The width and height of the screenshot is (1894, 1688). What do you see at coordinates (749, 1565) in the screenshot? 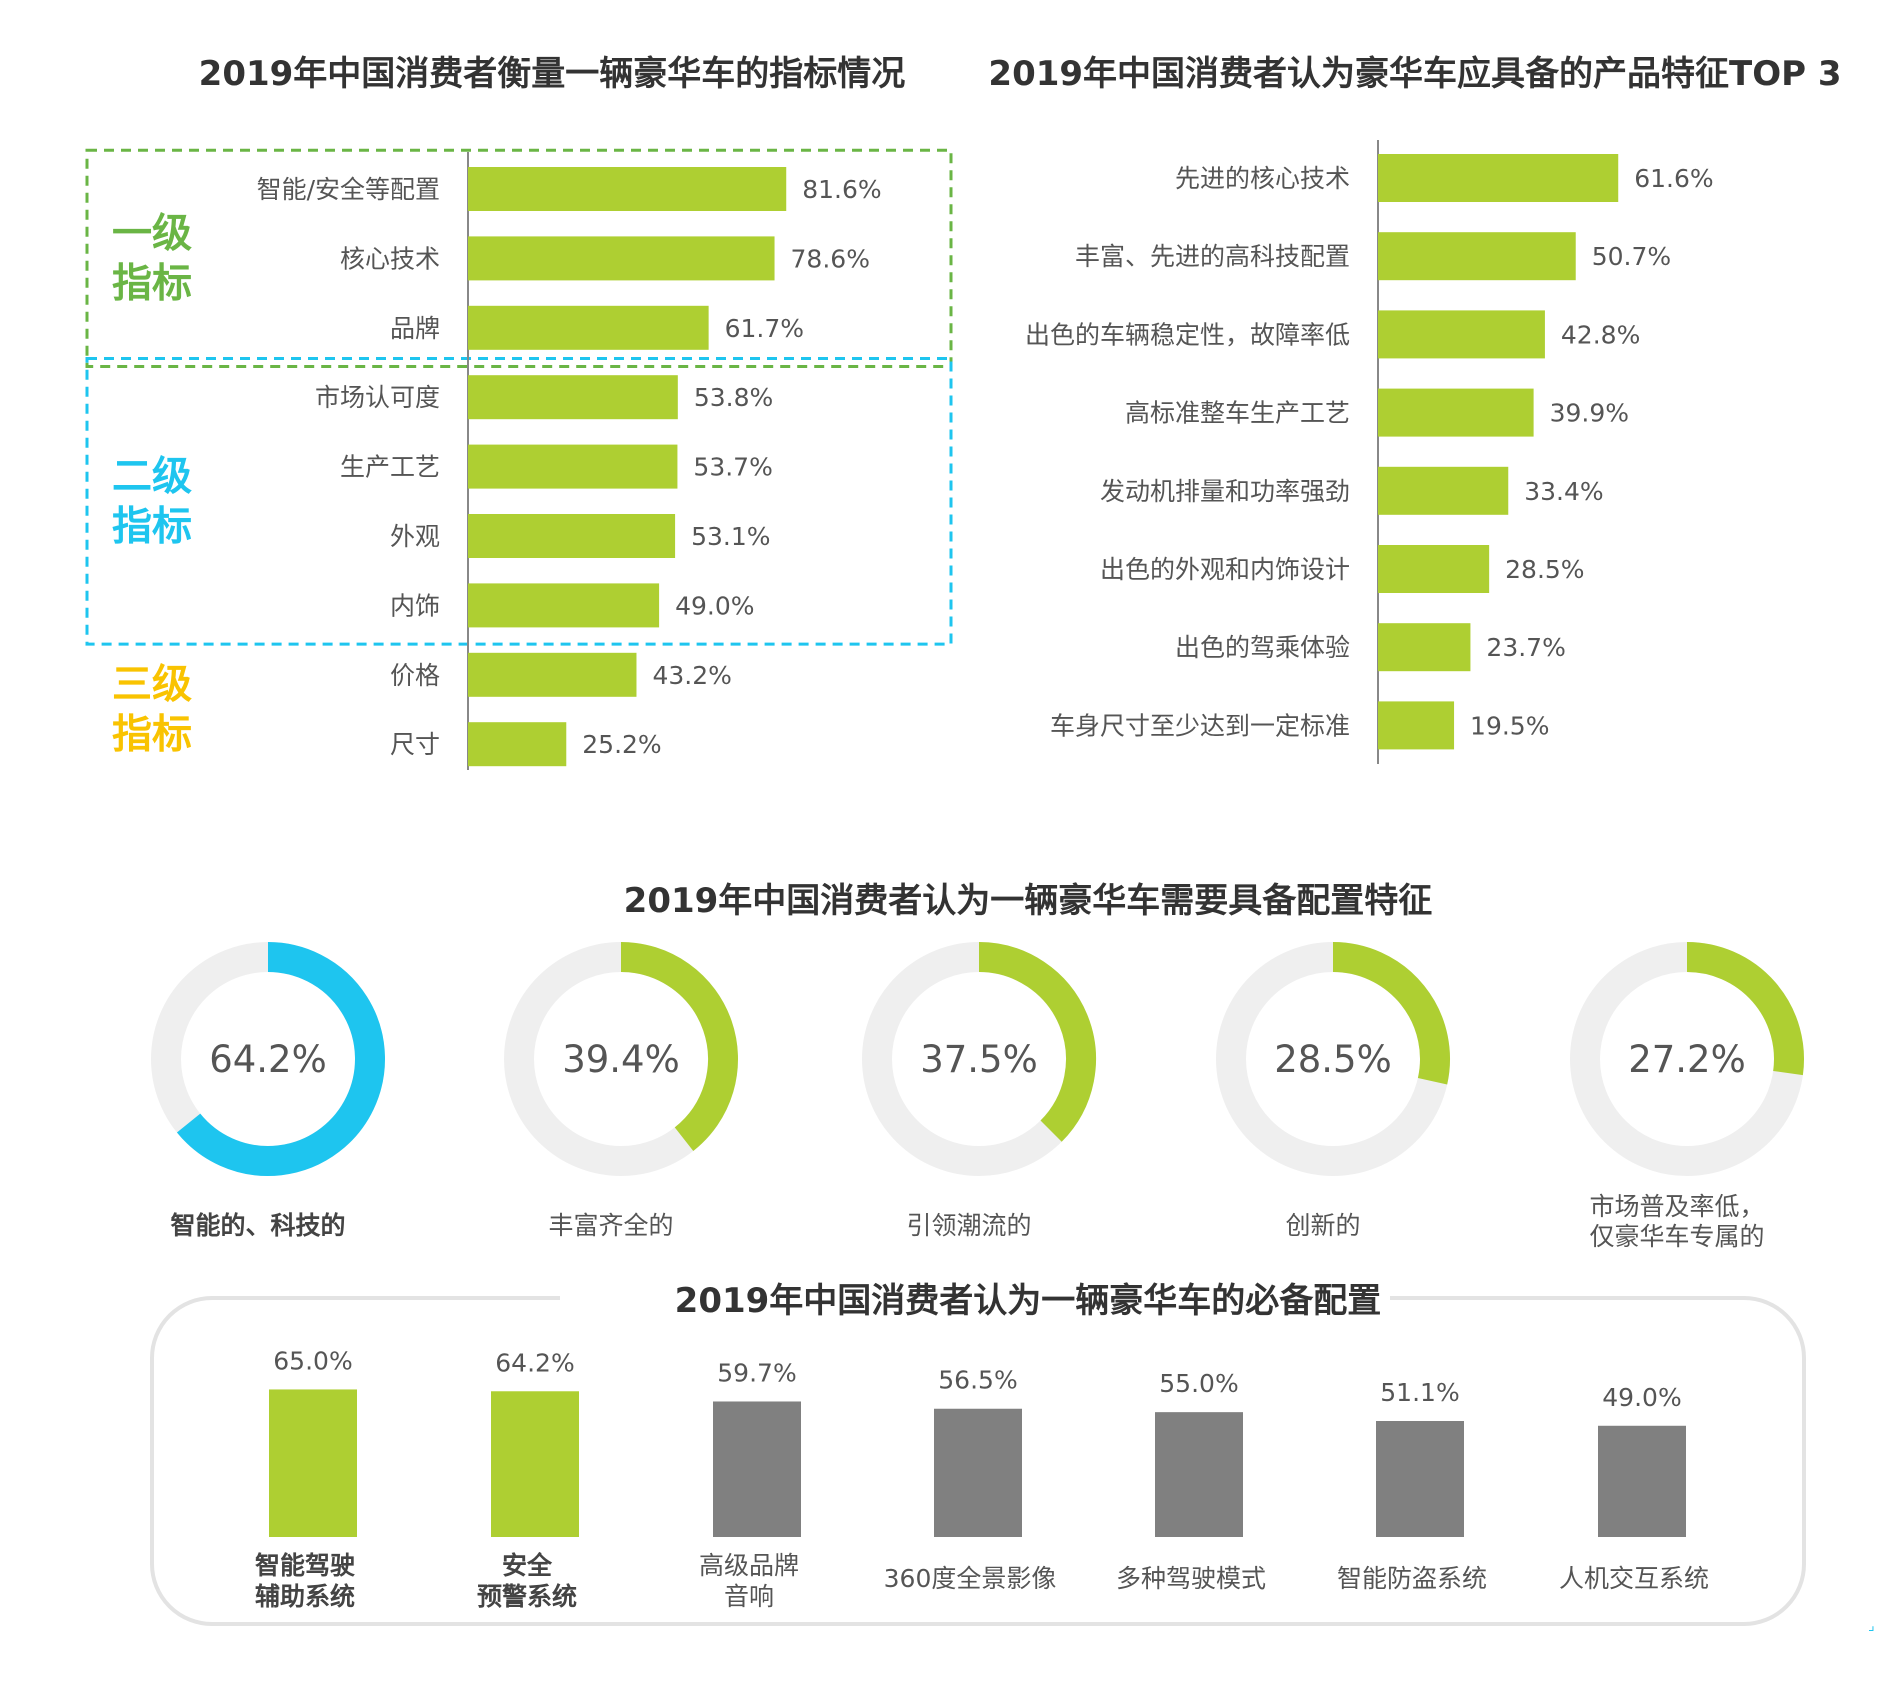
I see `category-label: 高级品牌` at bounding box center [749, 1565].